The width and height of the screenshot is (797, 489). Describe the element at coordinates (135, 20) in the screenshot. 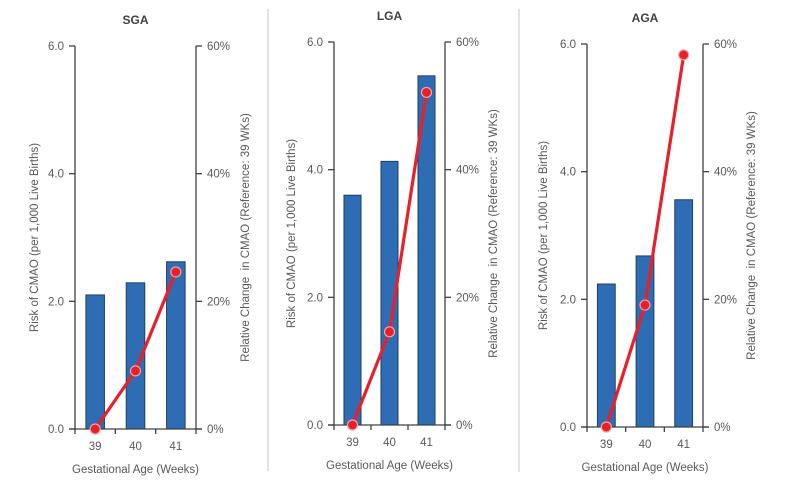

I see `chart-title: SGA` at that location.